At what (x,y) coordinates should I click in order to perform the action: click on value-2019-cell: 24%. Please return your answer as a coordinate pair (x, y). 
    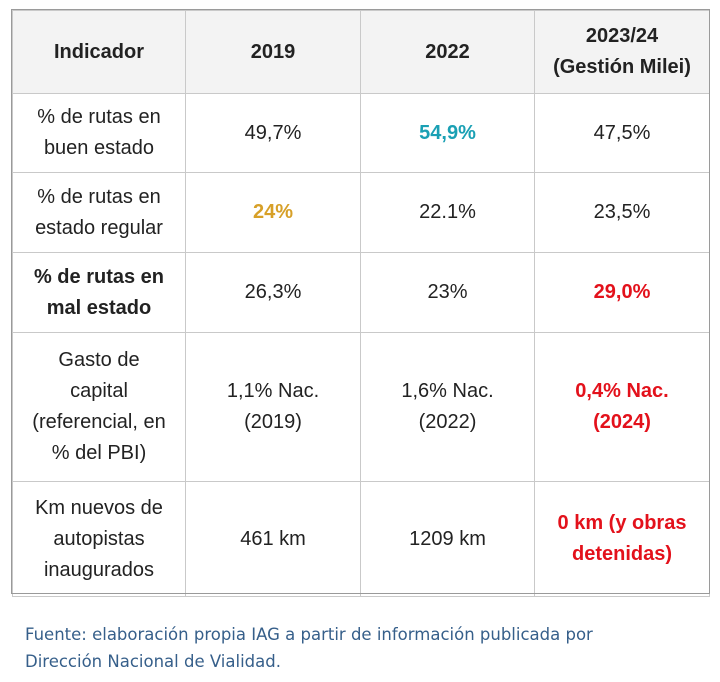
    Looking at the image, I should click on (273, 212).